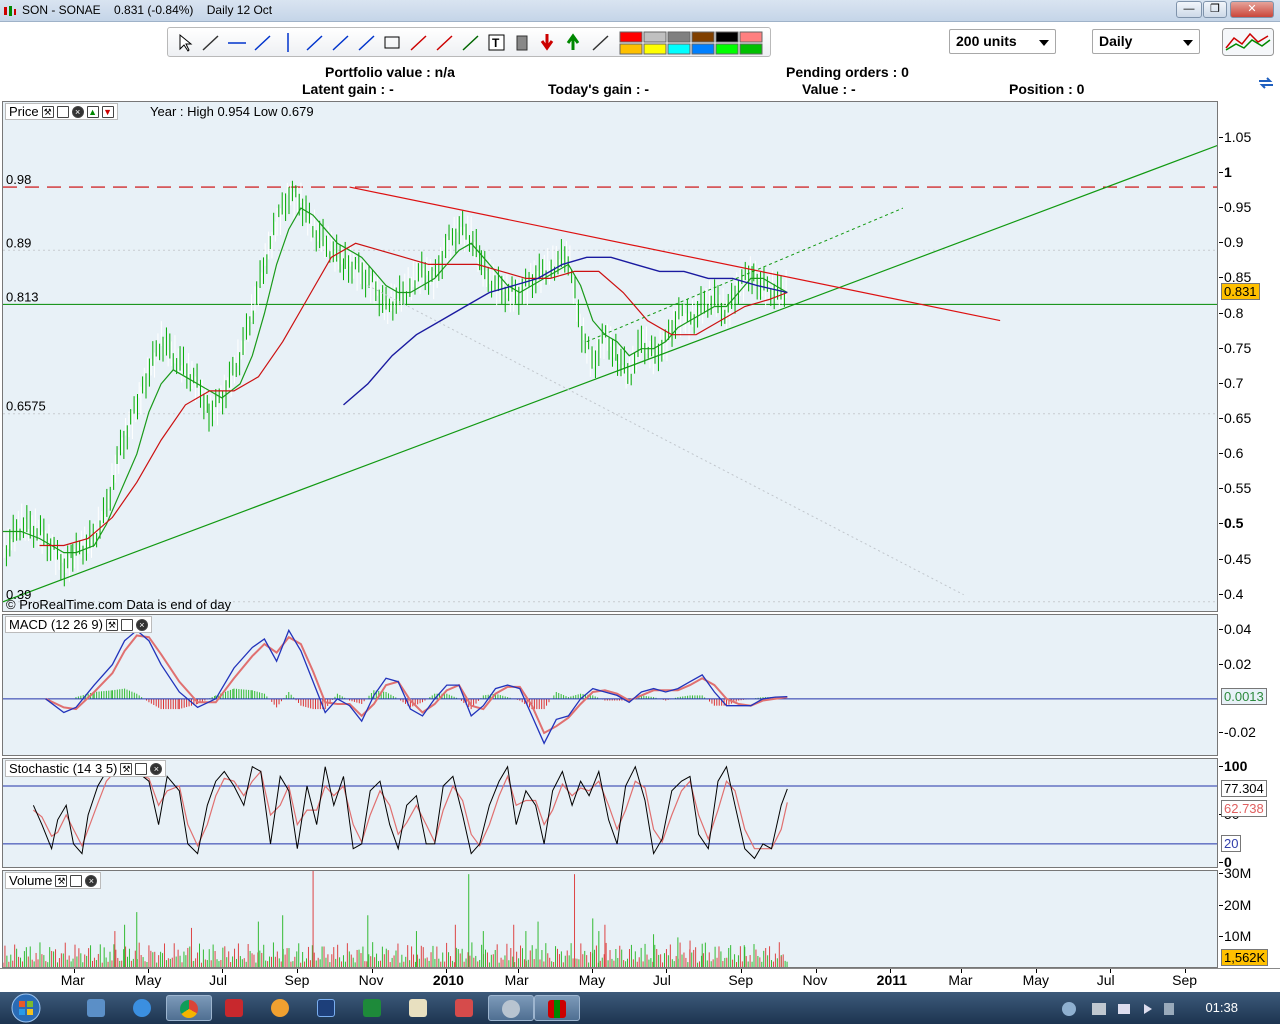 The image size is (1280, 1024). What do you see at coordinates (1238, 488) in the screenshot?
I see `axis-tick-label: 0.55` at bounding box center [1238, 488].